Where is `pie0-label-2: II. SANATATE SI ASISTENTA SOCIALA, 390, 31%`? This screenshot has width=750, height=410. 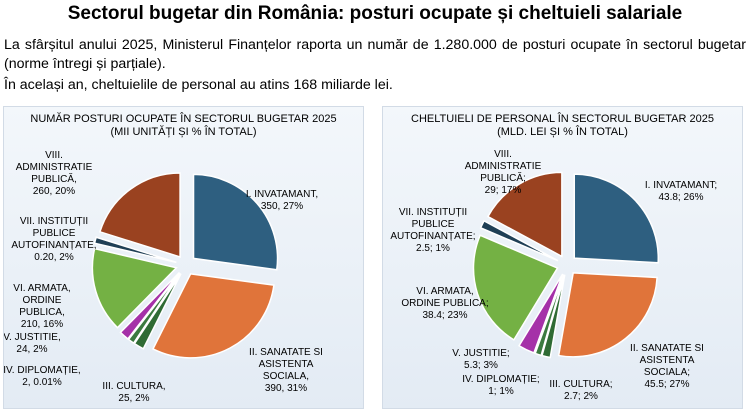 pie0-label-2: II. SANATATE SI ASISTENTA SOCIALA, 390, 31% is located at coordinates (286, 370).